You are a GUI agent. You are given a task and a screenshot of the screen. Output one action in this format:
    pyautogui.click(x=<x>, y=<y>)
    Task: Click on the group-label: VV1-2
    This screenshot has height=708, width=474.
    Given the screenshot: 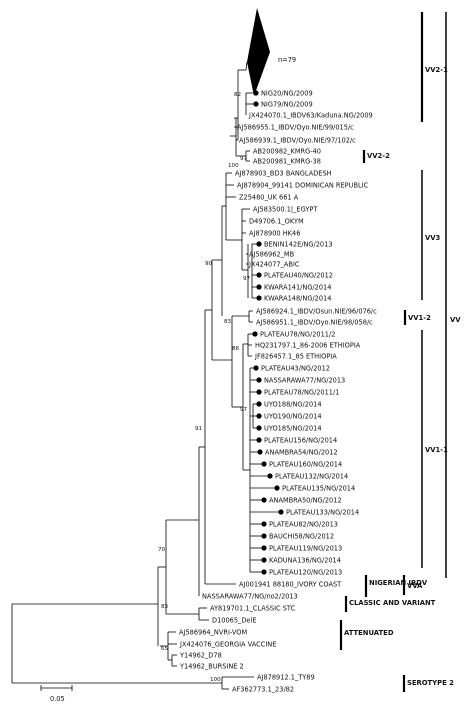 What is the action you would take?
    pyautogui.click(x=419, y=318)
    